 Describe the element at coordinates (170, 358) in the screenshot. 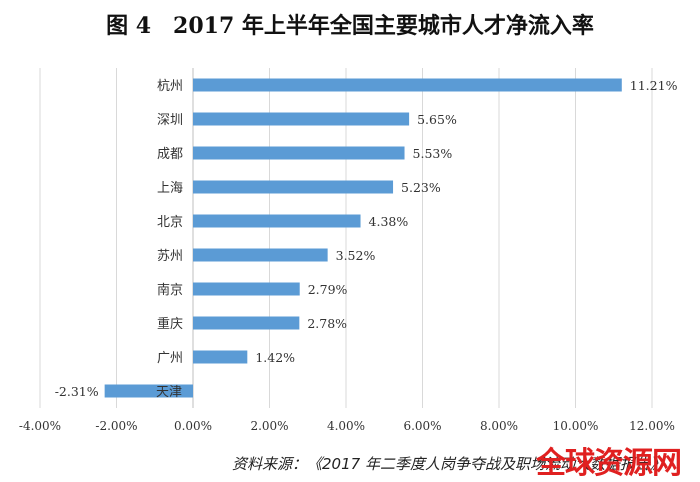

I see `category-label: 广州` at that location.